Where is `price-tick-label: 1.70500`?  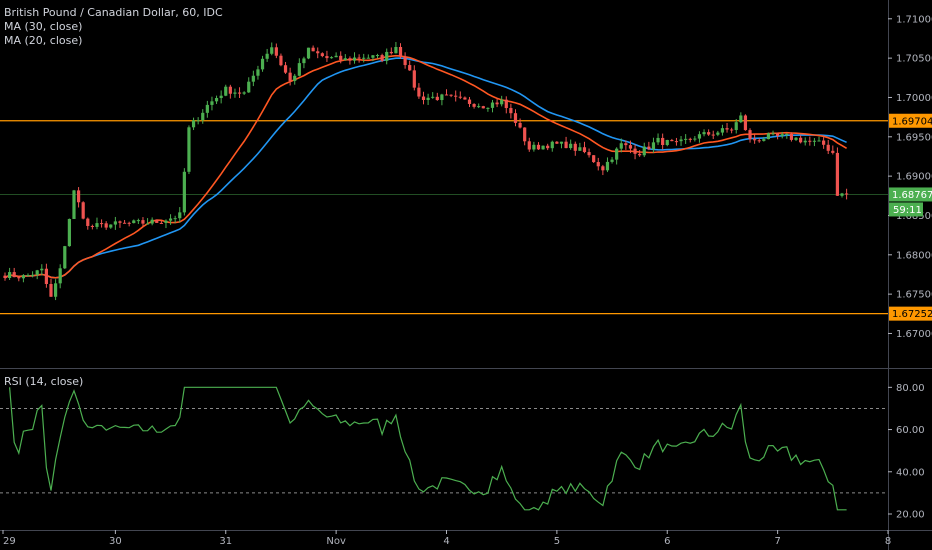 price-tick-label: 1.70500 is located at coordinates (914, 59).